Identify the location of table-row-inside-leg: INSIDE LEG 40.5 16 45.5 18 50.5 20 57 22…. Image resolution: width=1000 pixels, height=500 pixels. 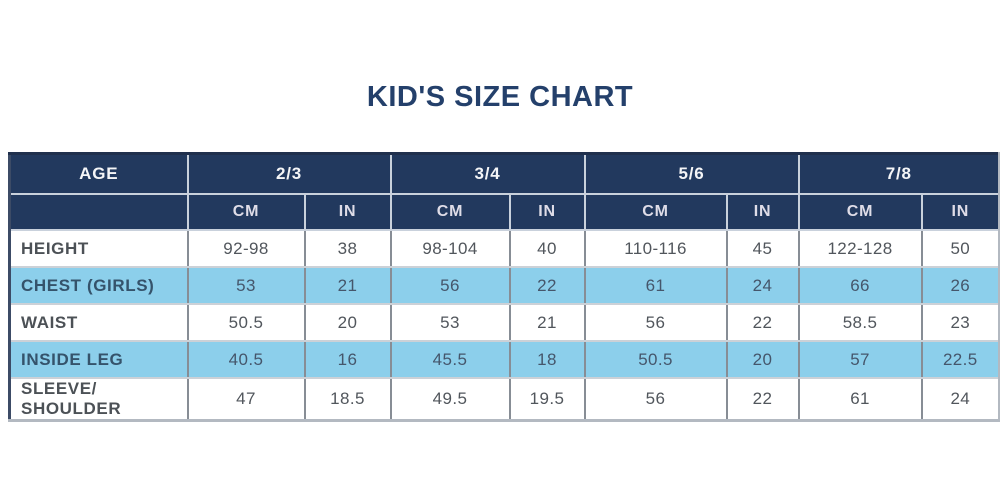
(504, 359).